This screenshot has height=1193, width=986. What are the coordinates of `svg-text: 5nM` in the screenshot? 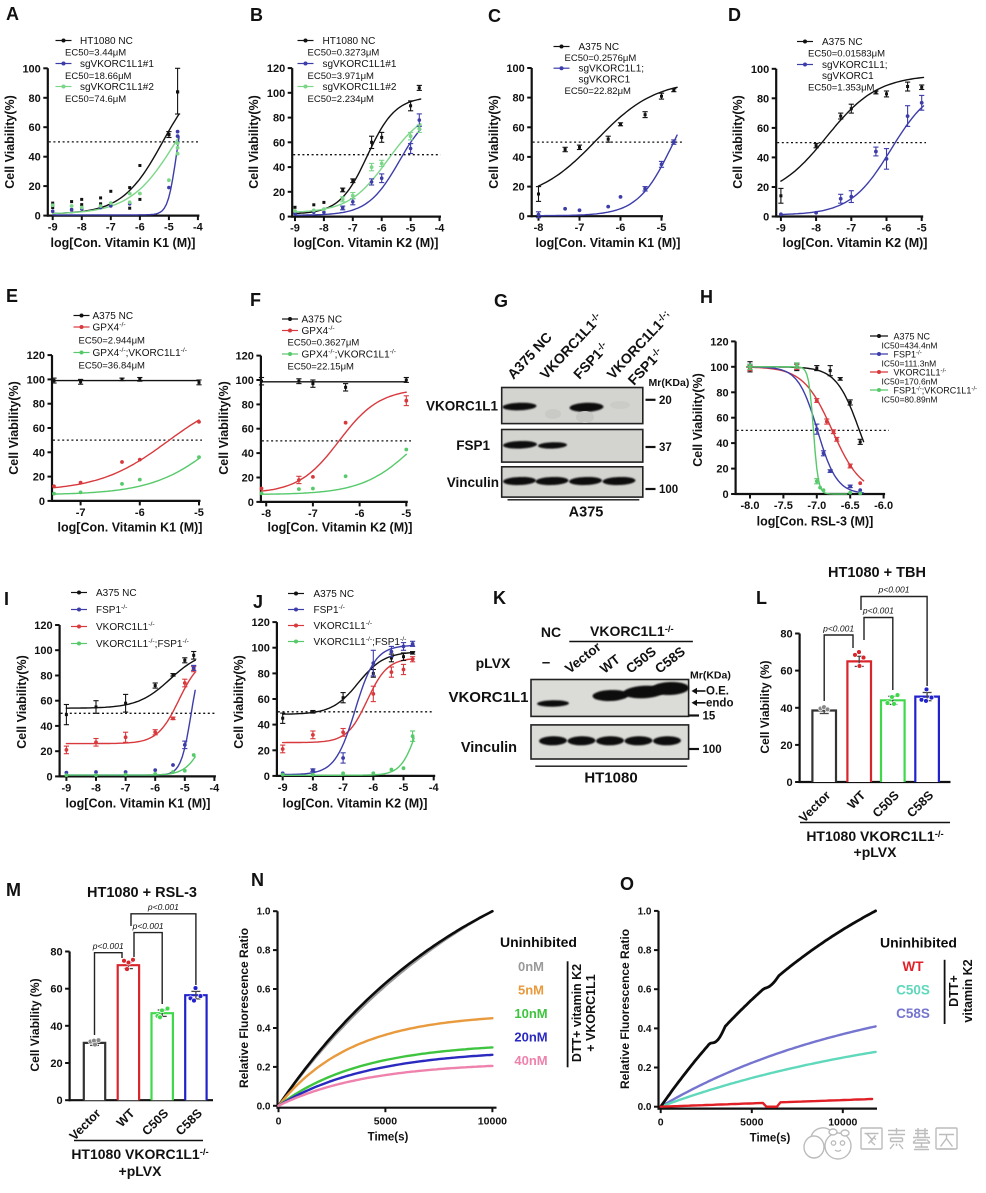 It's located at (531, 990).